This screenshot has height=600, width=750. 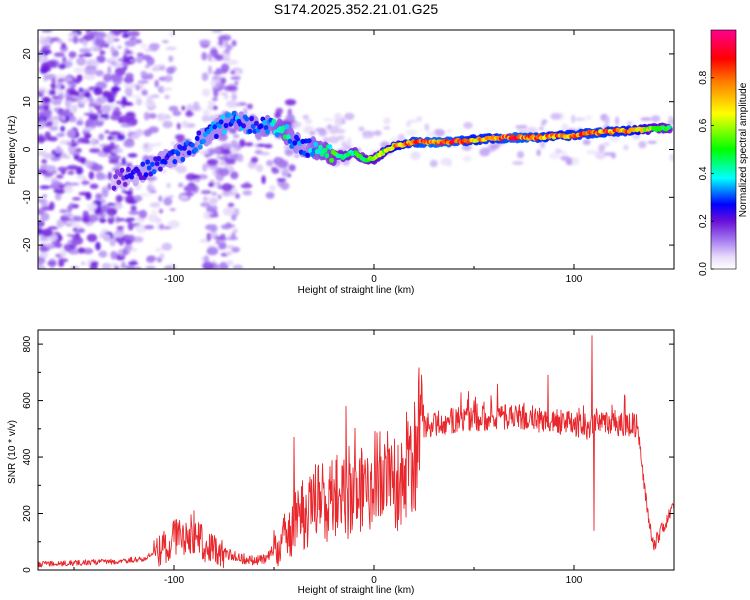 What do you see at coordinates (374, 580) in the screenshot?
I see `x-tick-label: 0` at bounding box center [374, 580].